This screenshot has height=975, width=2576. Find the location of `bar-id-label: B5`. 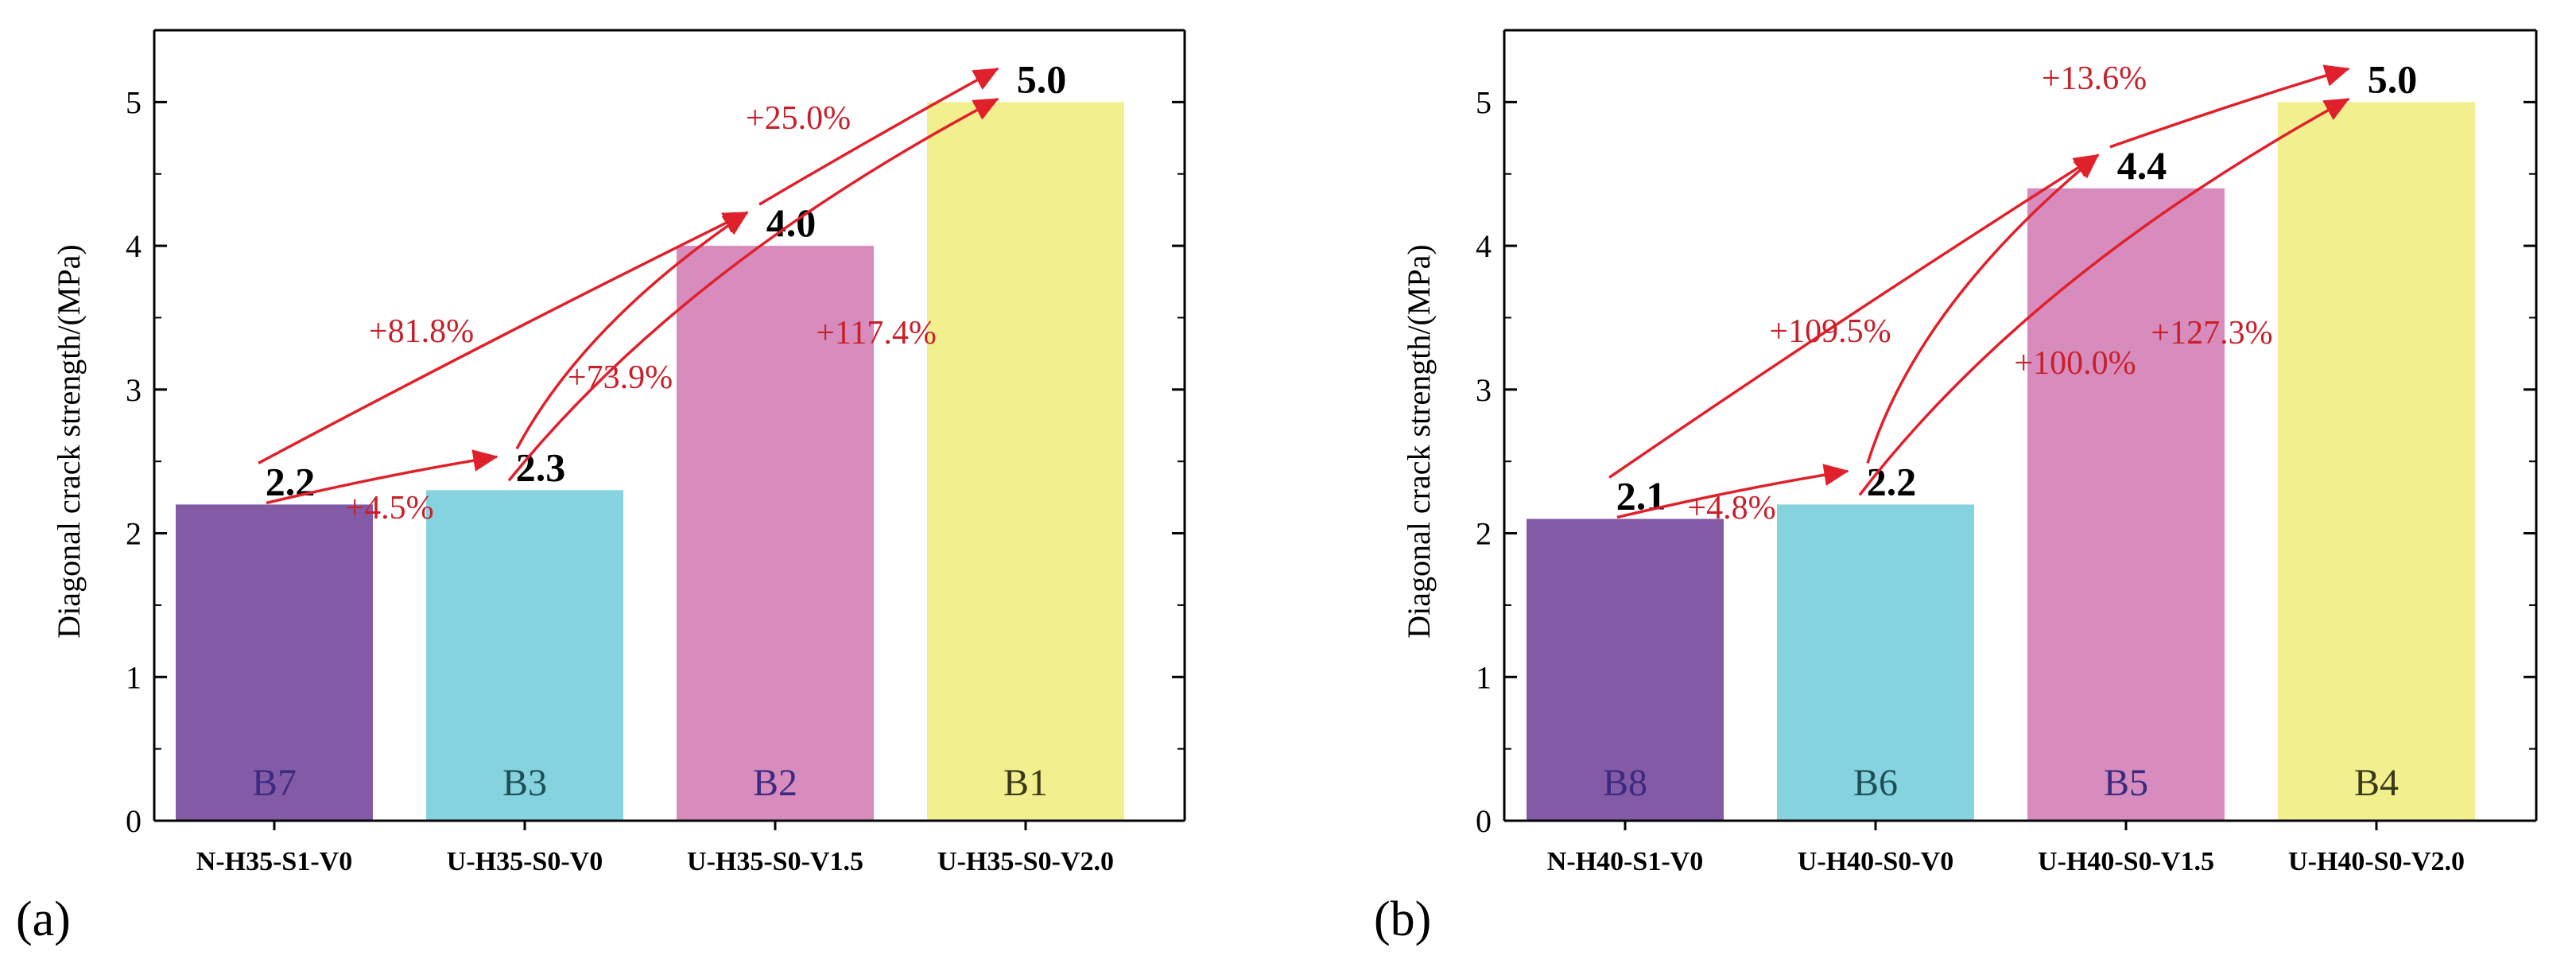

bar-id-label: B5 is located at coordinates (2126, 783).